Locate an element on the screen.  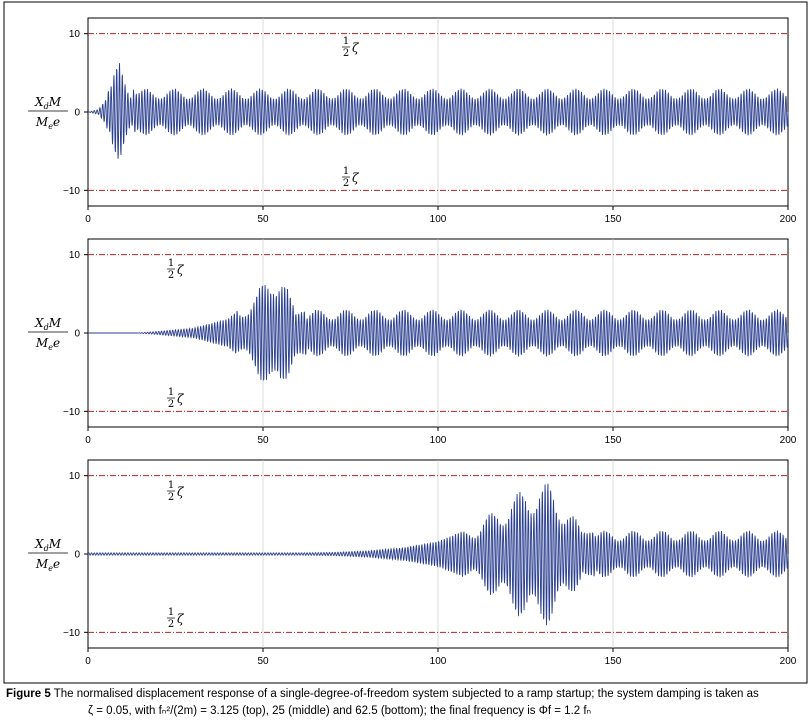
y-ticks-top: 10 0 −10 is located at coordinates (75, 113).